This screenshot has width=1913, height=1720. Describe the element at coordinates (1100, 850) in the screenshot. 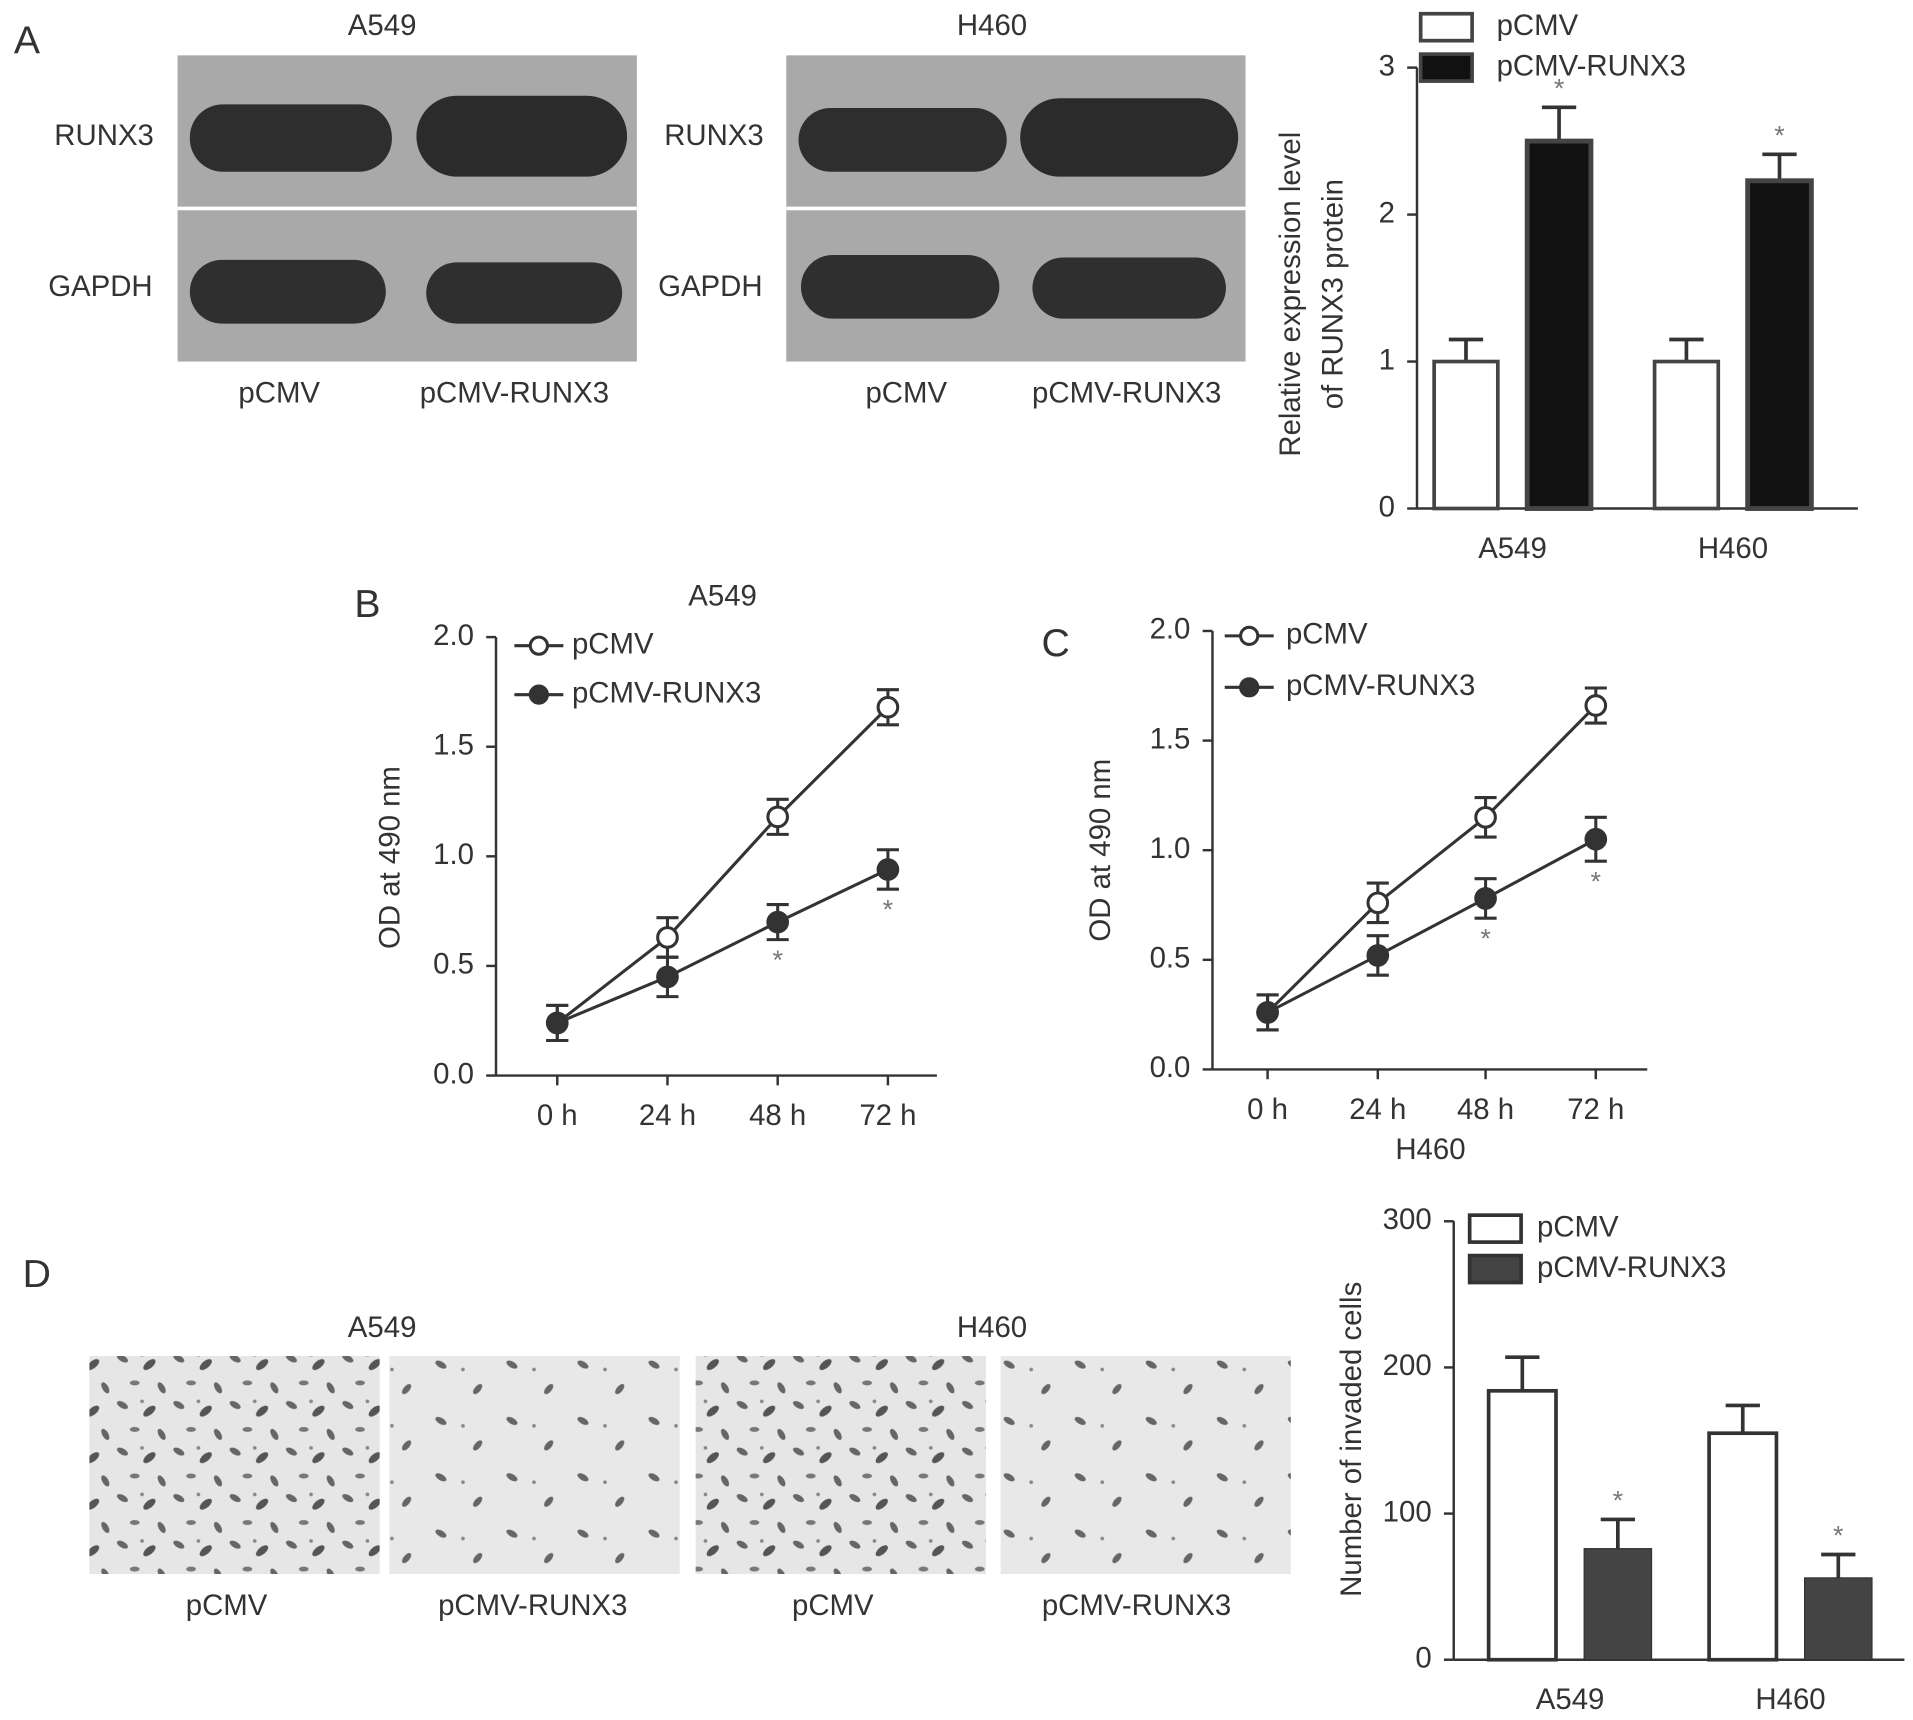

I see `y-axis-label: OD at 490 nm` at that location.